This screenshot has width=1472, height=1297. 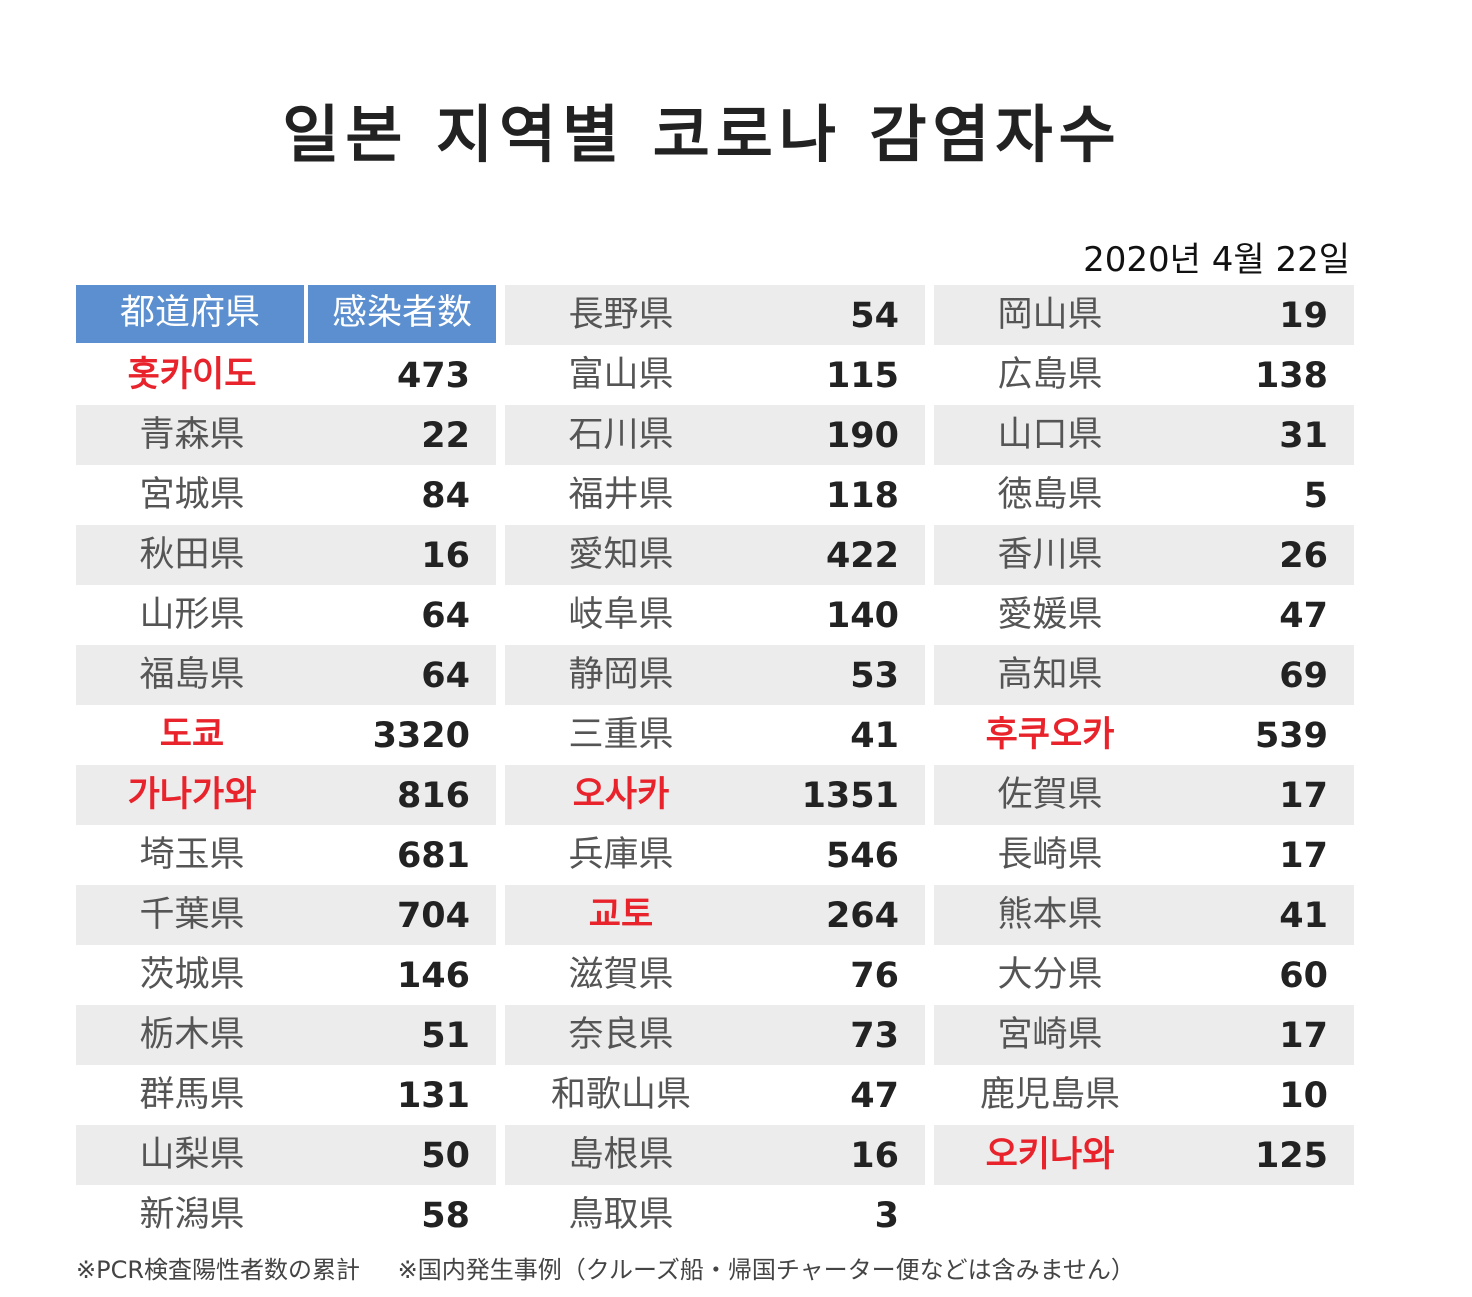 I want to click on table-row: 山形県 64, so click(x=286, y=615).